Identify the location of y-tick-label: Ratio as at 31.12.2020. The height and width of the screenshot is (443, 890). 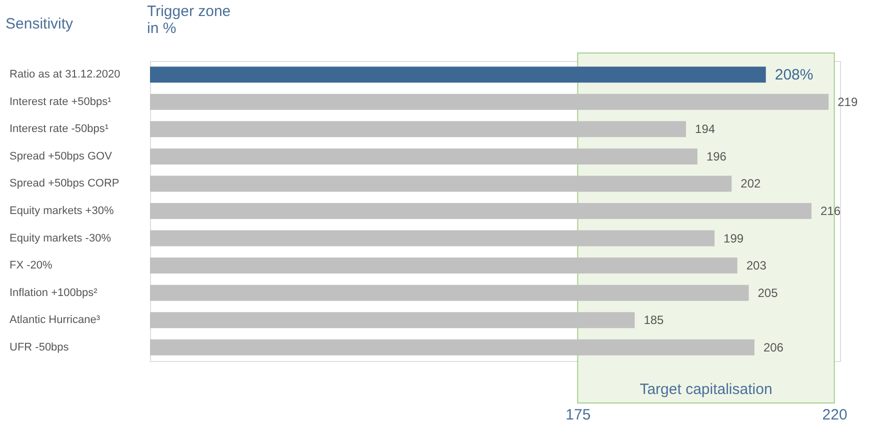
(65, 74).